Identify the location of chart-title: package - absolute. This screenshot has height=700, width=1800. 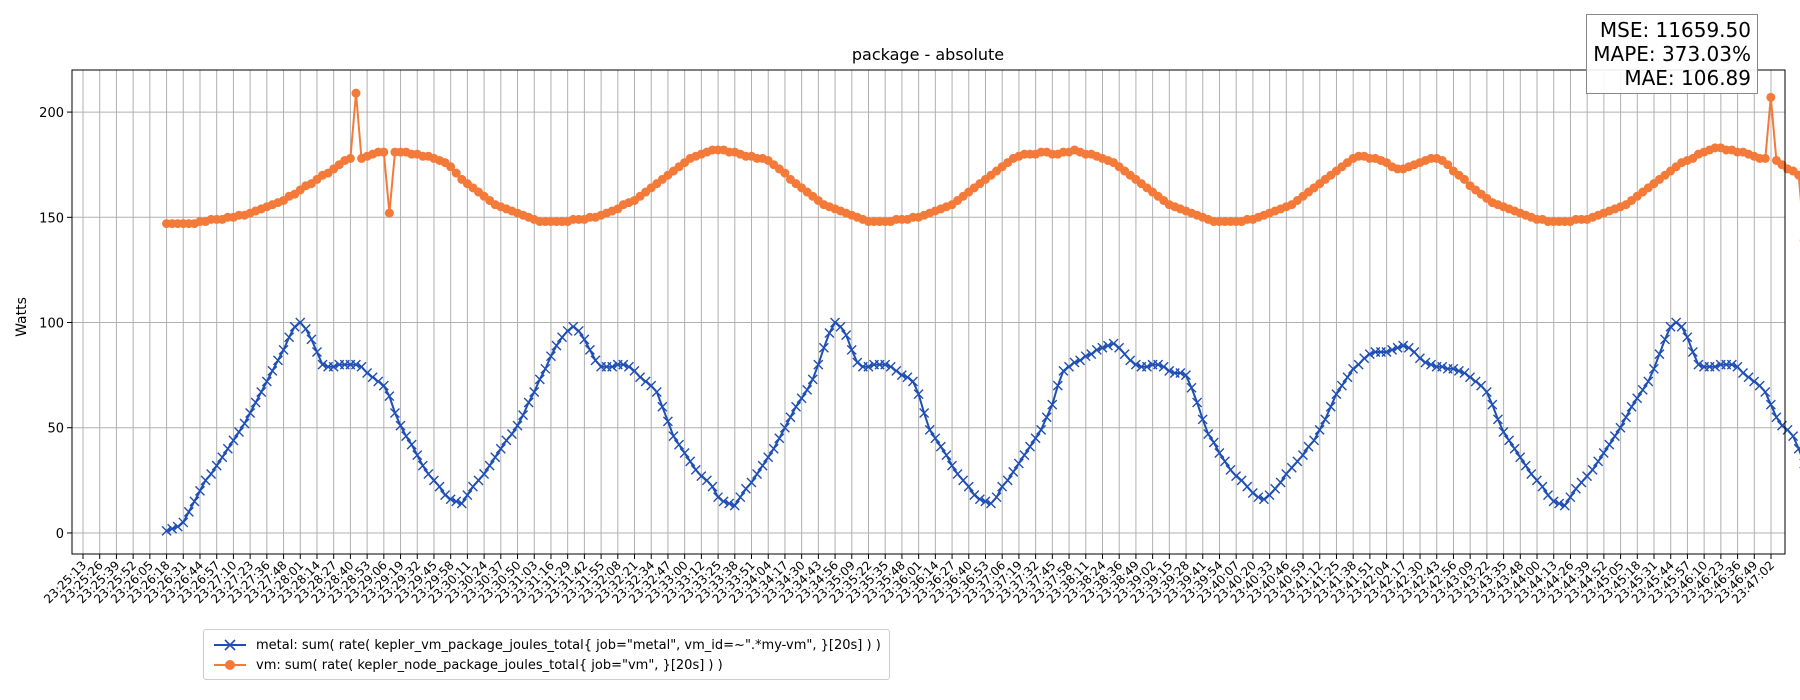
(928, 54).